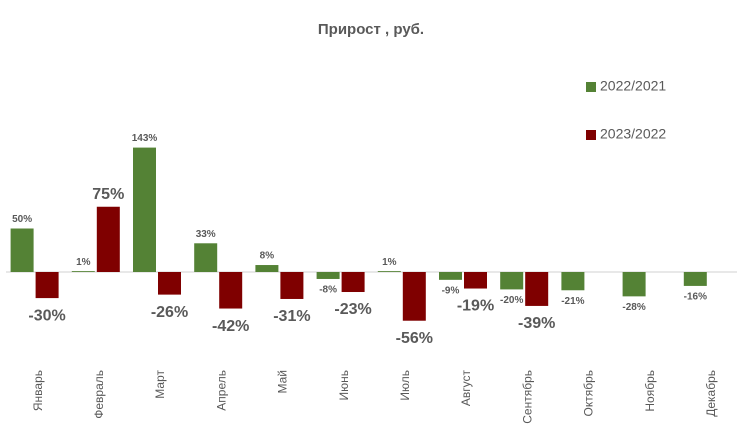 This screenshot has width=743, height=440. Describe the element at coordinates (22, 219) in the screenshot. I see `data-label: 50%` at that location.